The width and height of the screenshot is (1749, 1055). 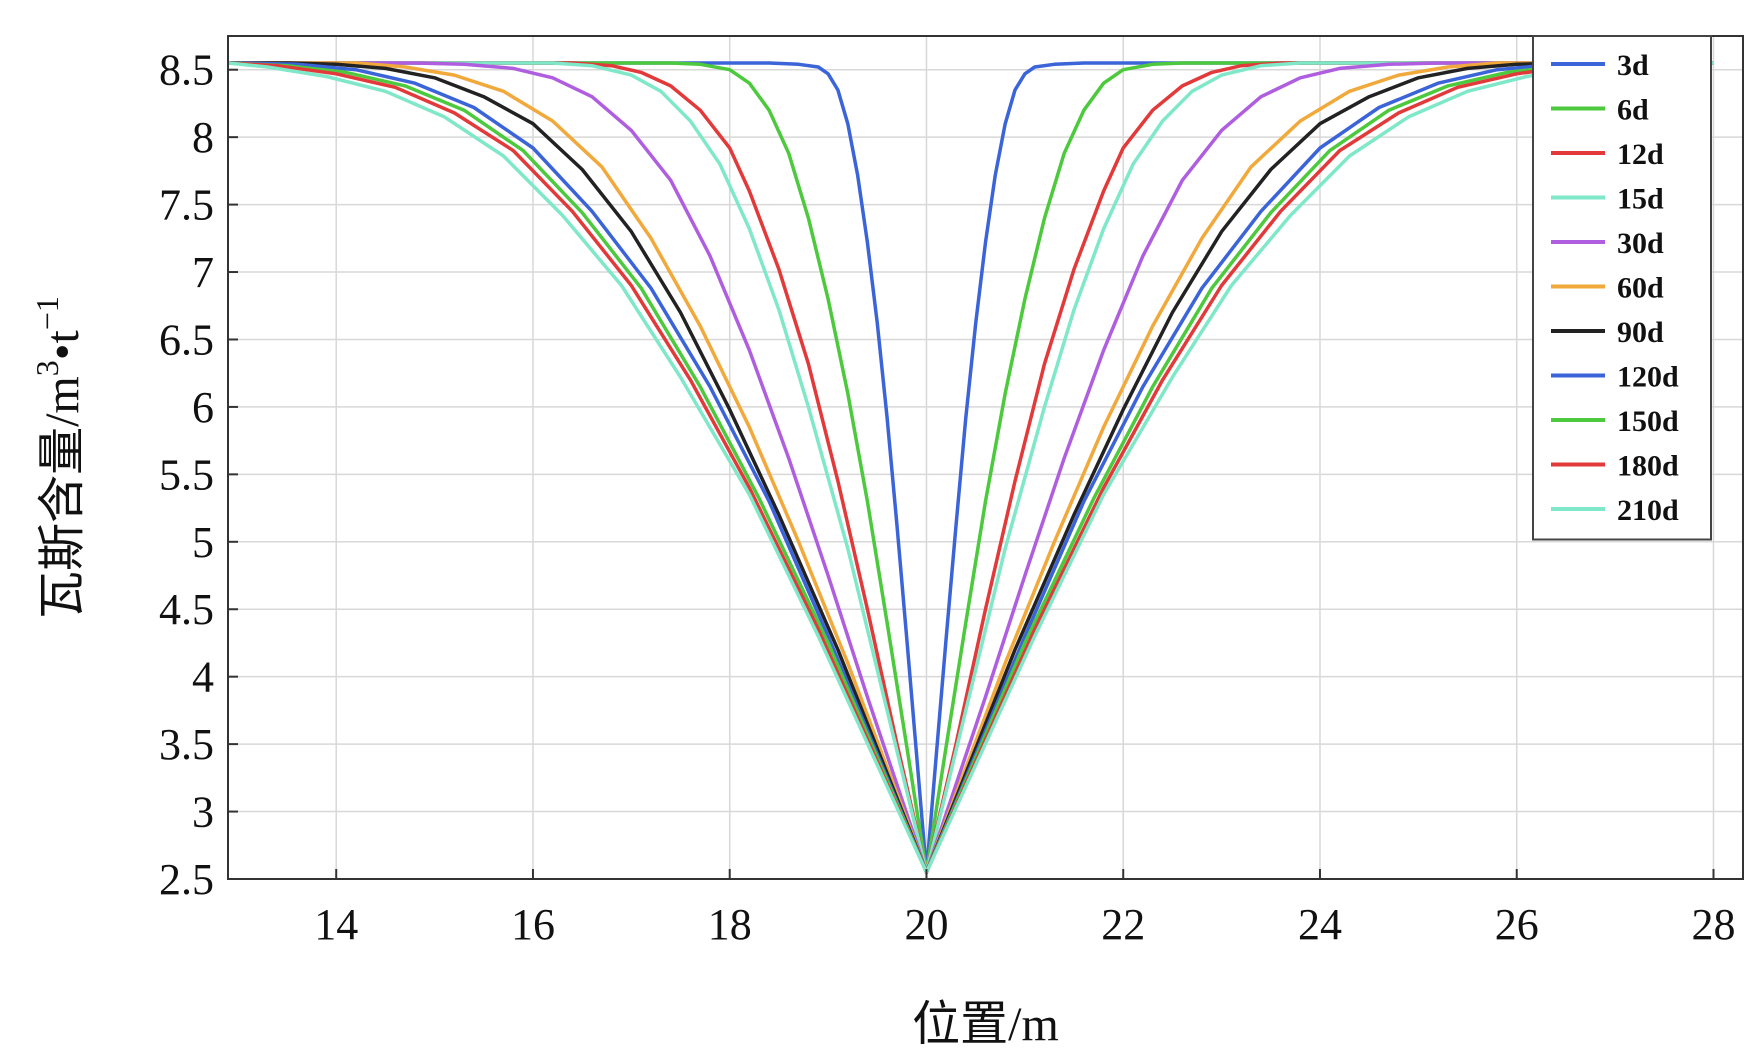 I want to click on legend-label-210d: 210d, so click(x=1648, y=510).